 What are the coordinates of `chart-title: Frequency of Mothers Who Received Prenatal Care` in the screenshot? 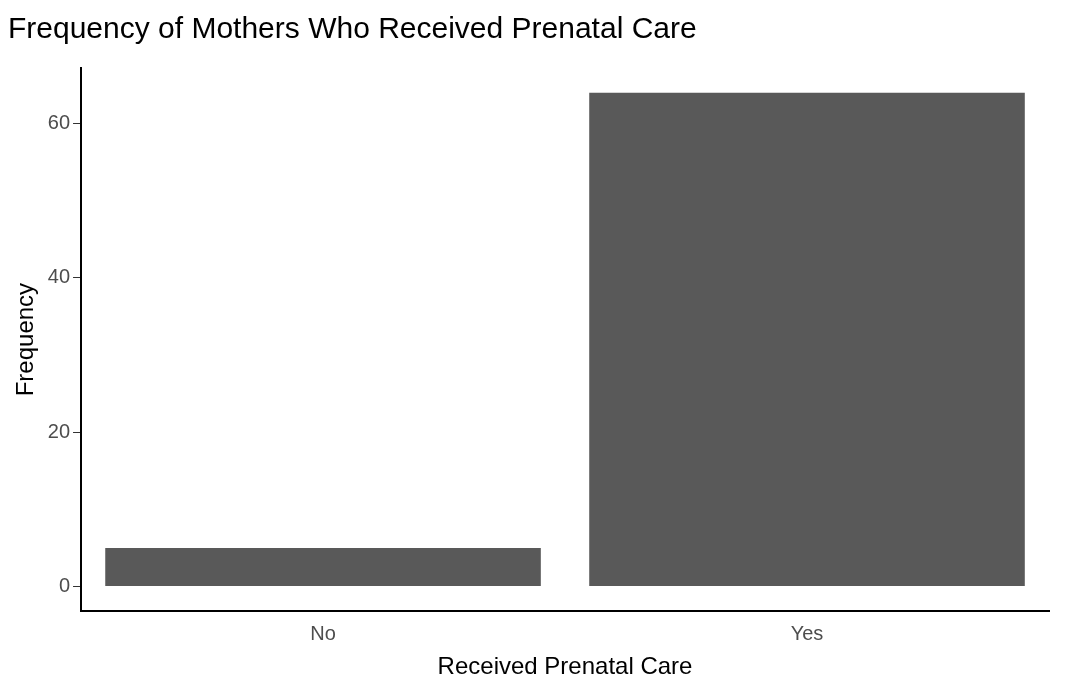 It's located at (352, 28).